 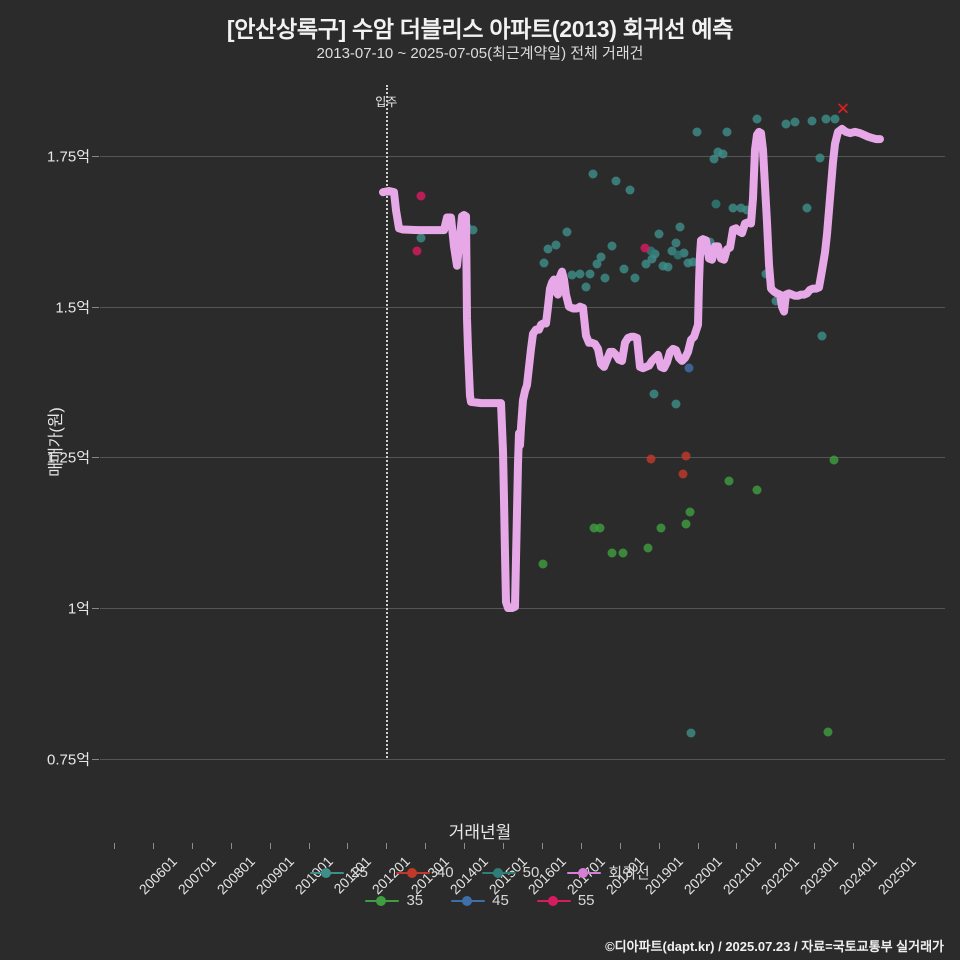 What do you see at coordinates (531, 872) in the screenshot?
I see `legend-label: 50` at bounding box center [531, 872].